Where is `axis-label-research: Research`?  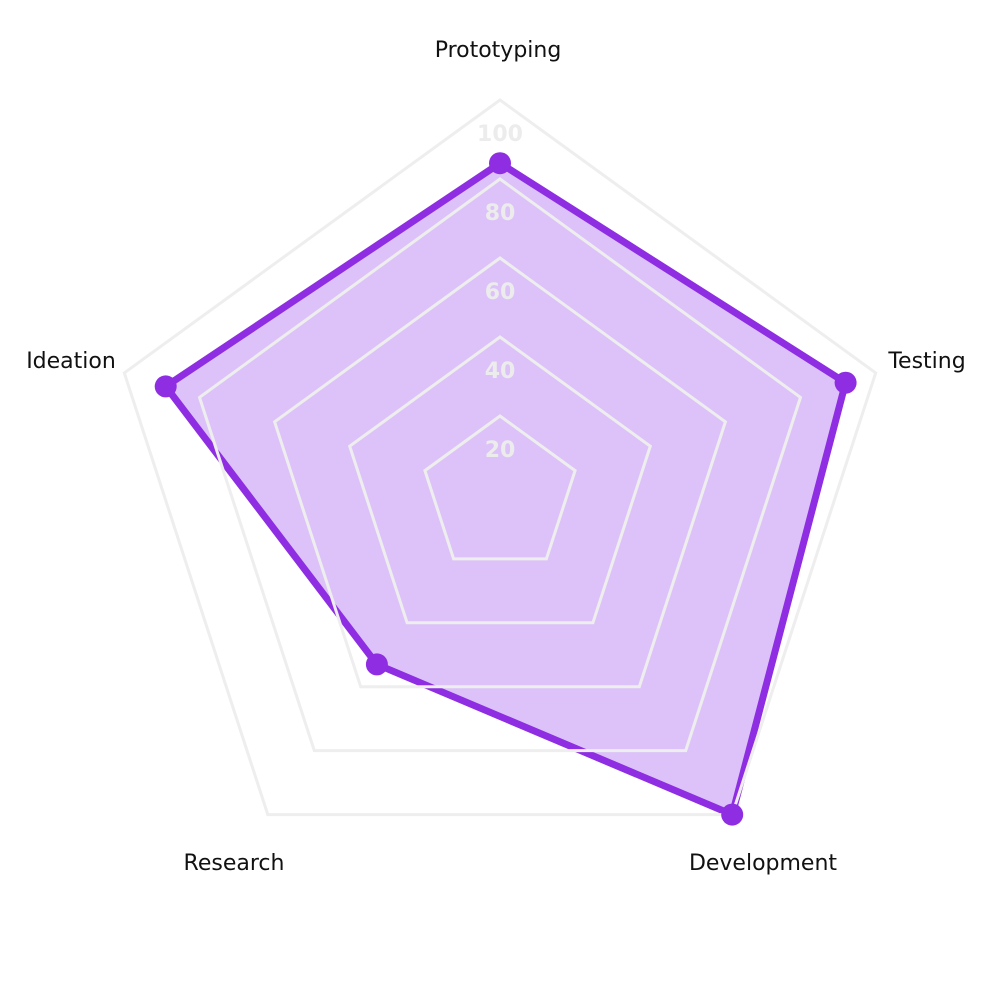
axis-label-research: Research is located at coordinates (234, 863).